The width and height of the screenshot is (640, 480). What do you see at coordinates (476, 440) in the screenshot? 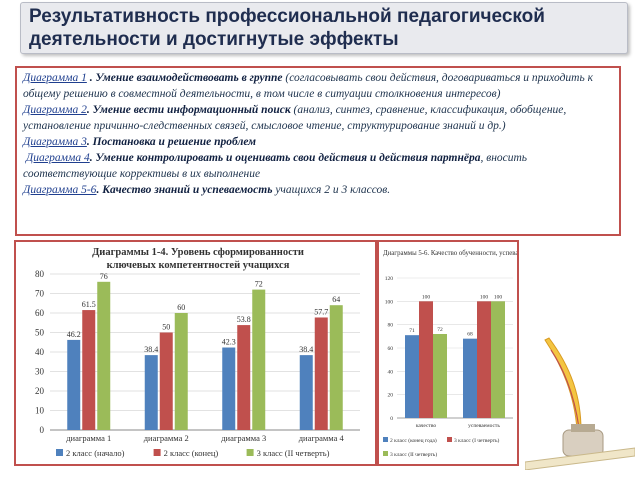
I see `legend-label: 3 класс (I четверть)` at bounding box center [476, 440].